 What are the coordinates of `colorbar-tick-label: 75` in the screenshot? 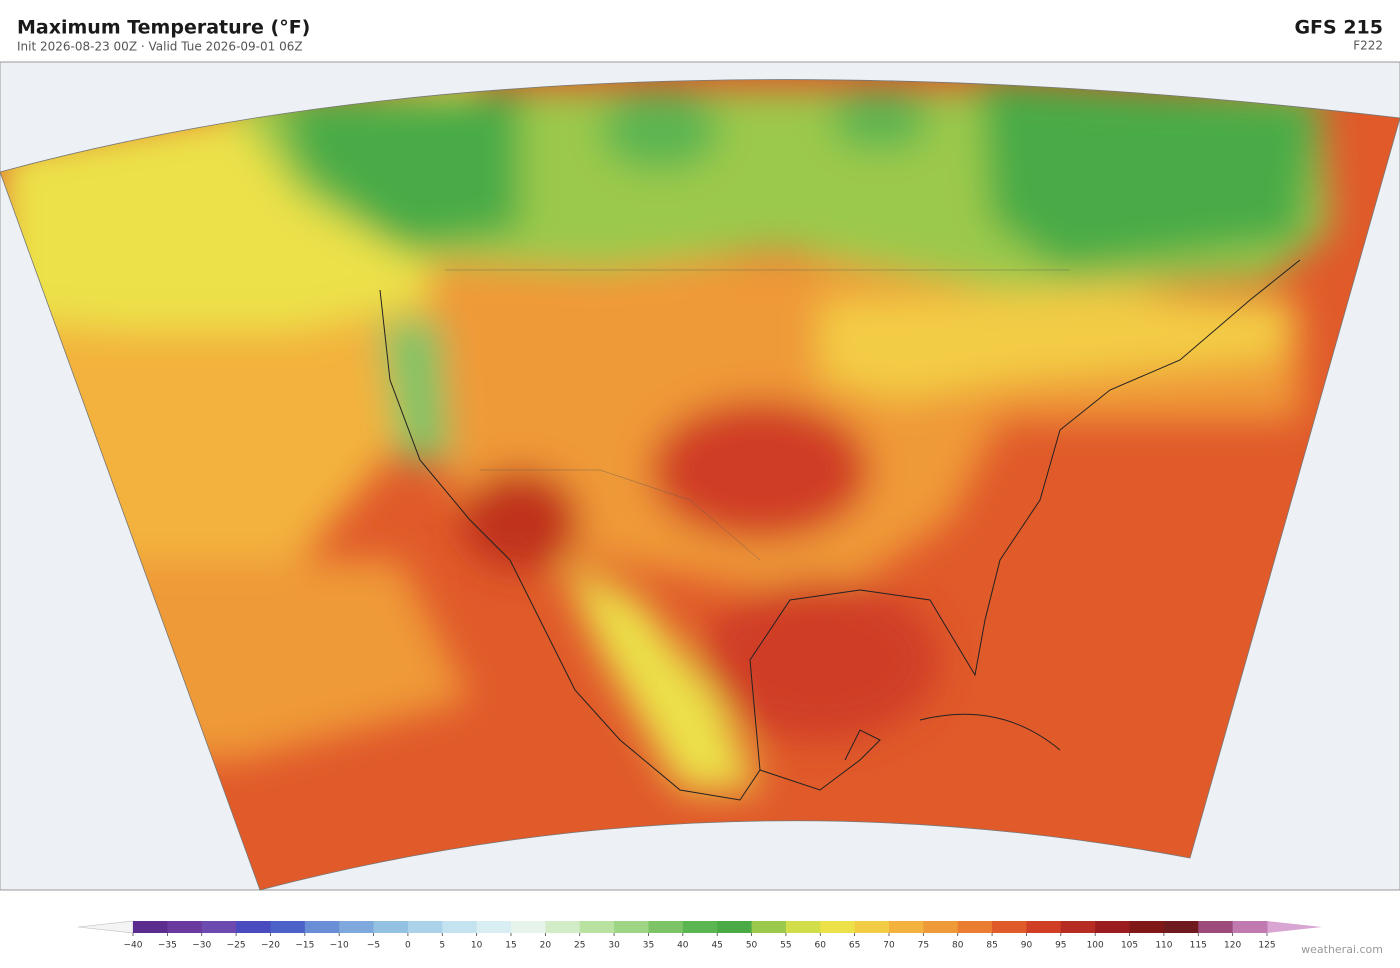 It's located at (923, 946).